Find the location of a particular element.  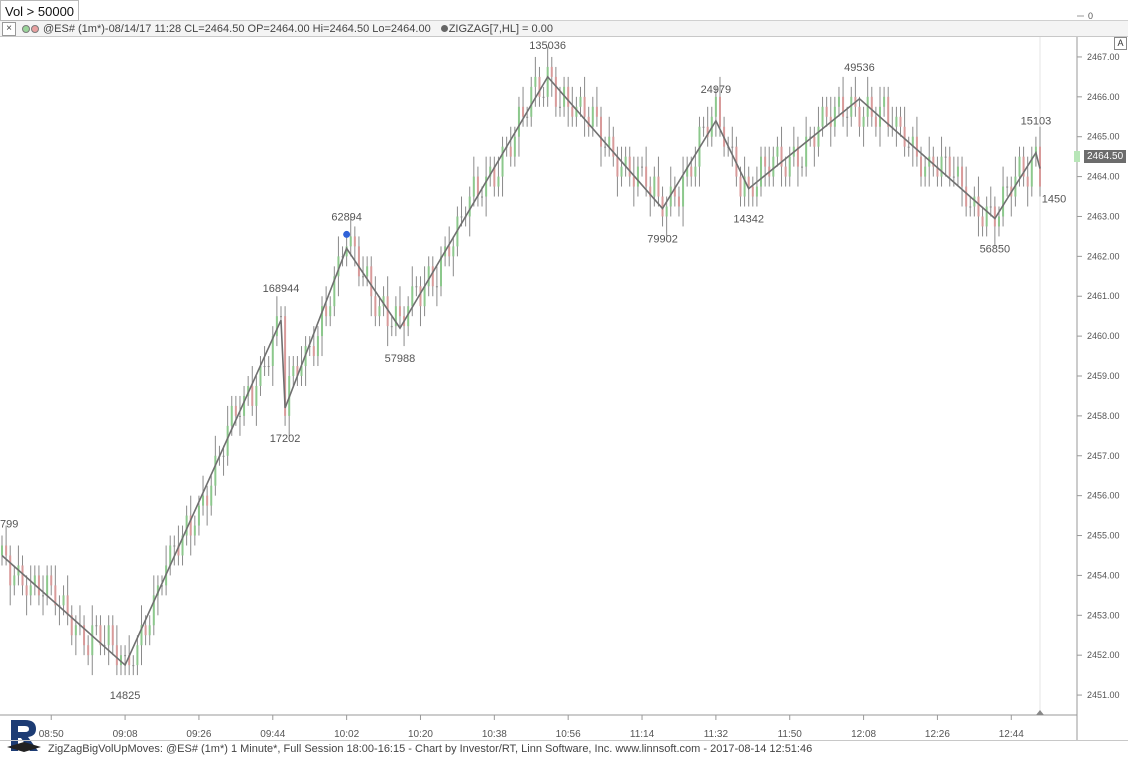

investor-rt-logo-icon is located at coordinates (24, 736).